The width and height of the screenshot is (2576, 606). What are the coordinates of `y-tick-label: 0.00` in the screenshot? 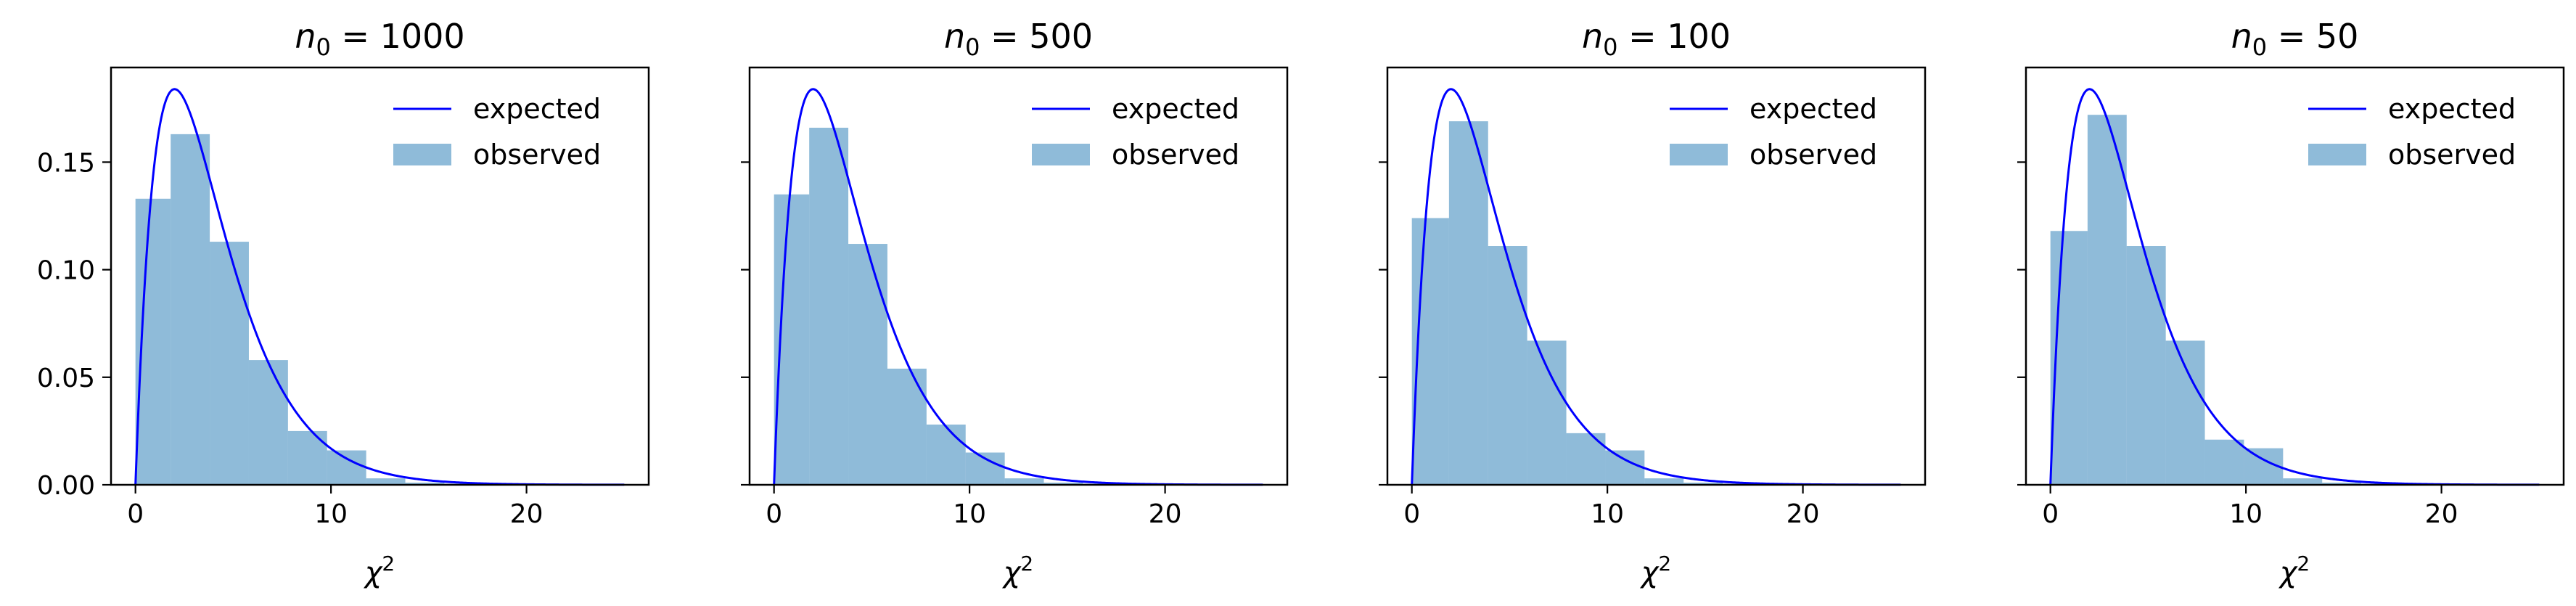 It's located at (66, 486).